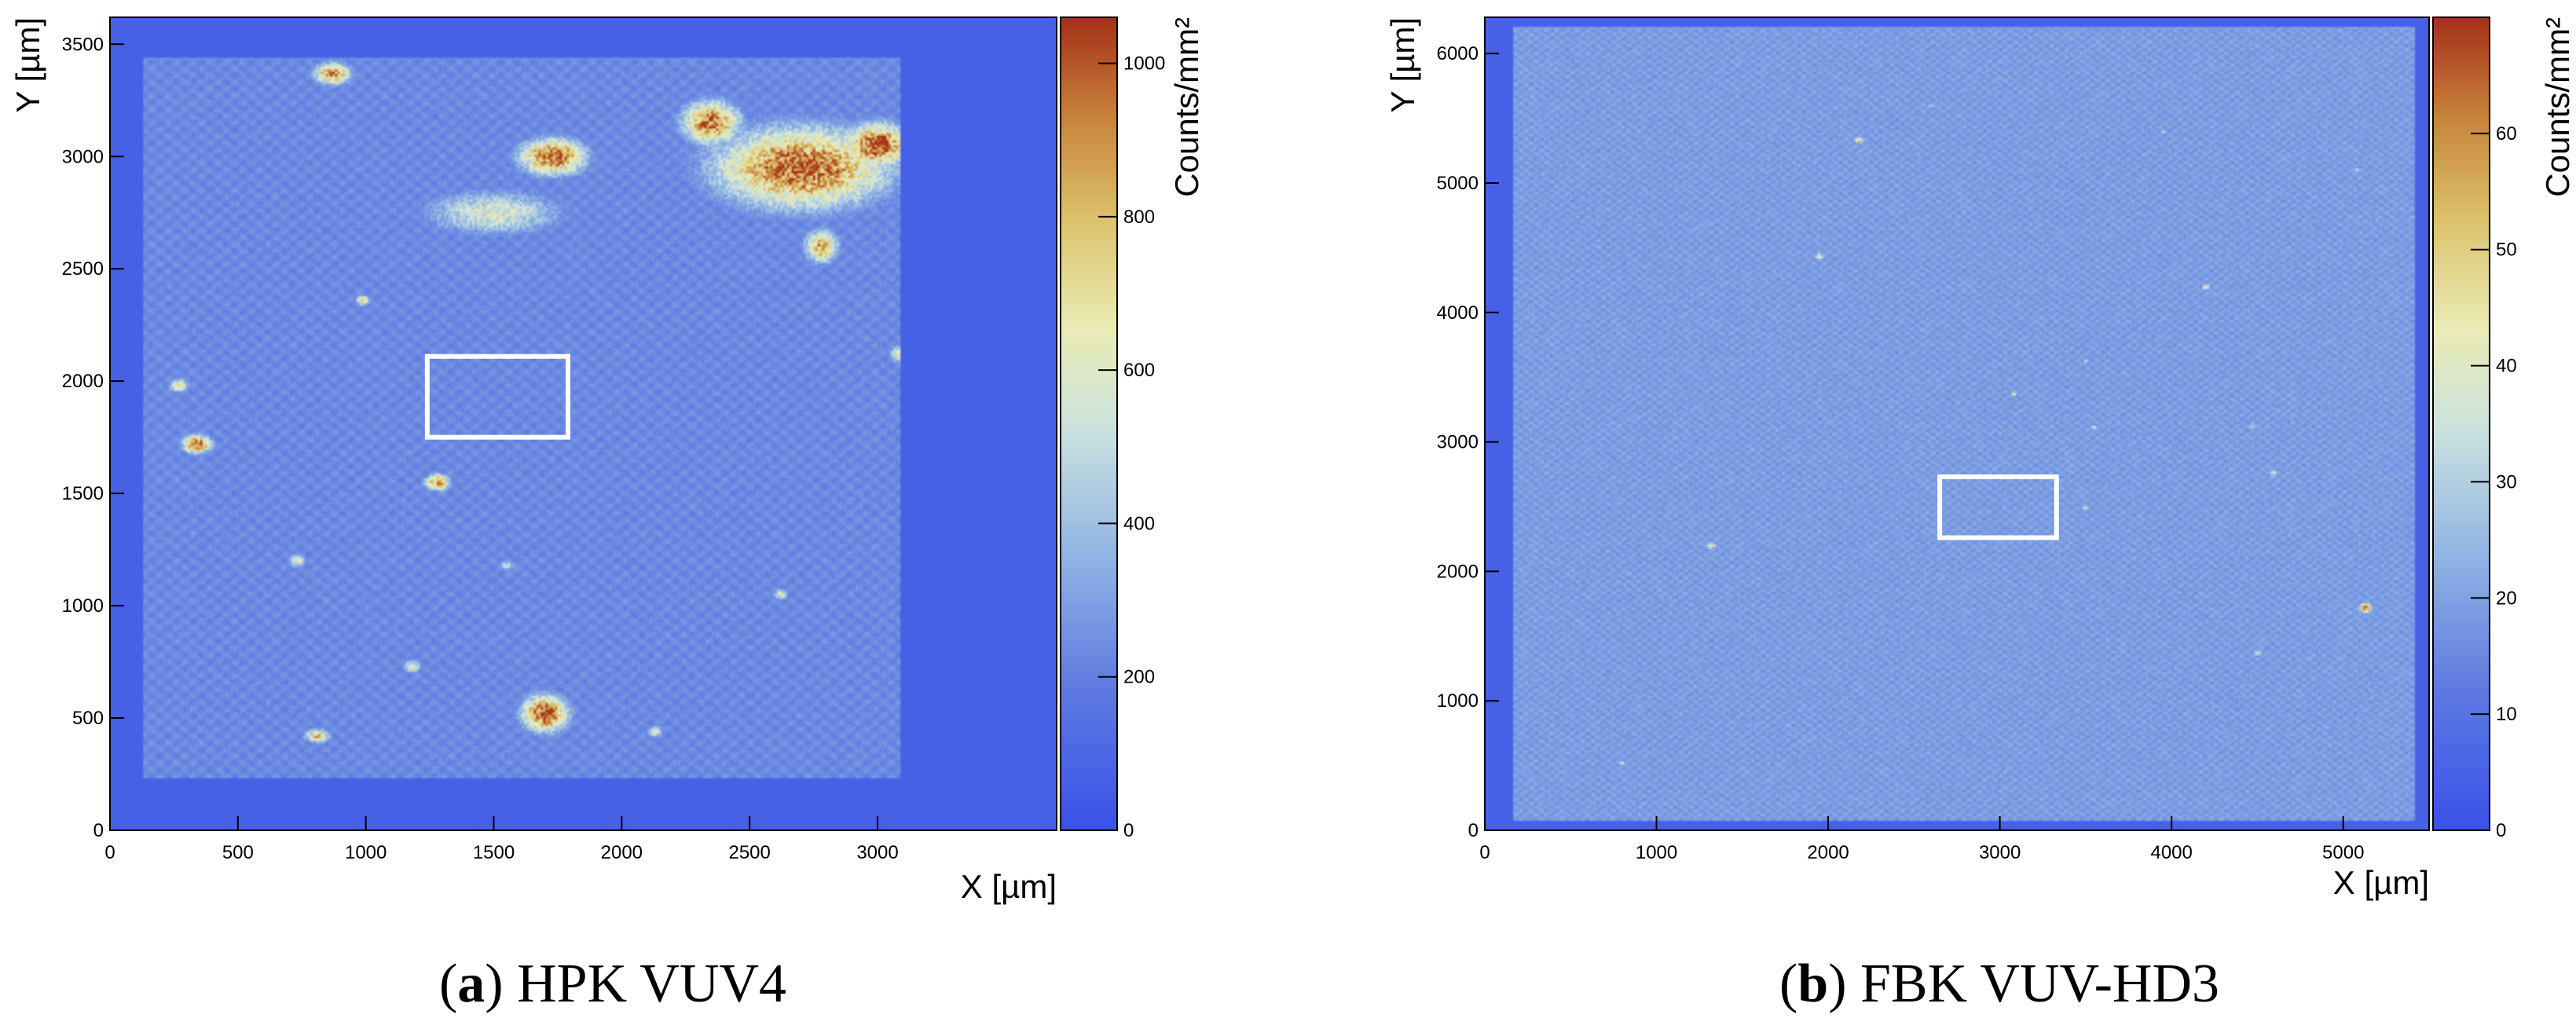 This screenshot has width=2576, height=1029. What do you see at coordinates (1139, 370) in the screenshot?
I see `colorbar-tick-label: 600` at bounding box center [1139, 370].